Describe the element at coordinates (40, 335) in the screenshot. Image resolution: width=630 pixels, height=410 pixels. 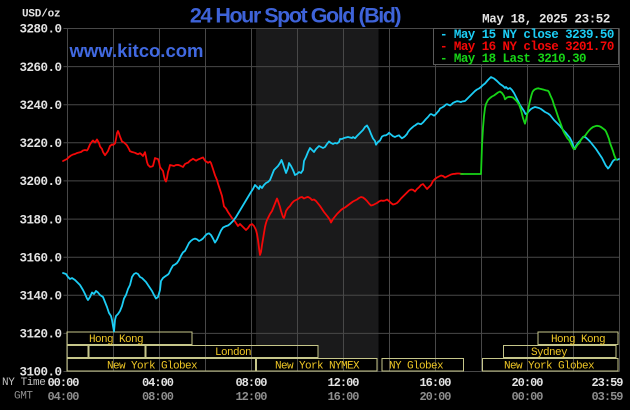
I see `svg-text: 3120.0` at that location.